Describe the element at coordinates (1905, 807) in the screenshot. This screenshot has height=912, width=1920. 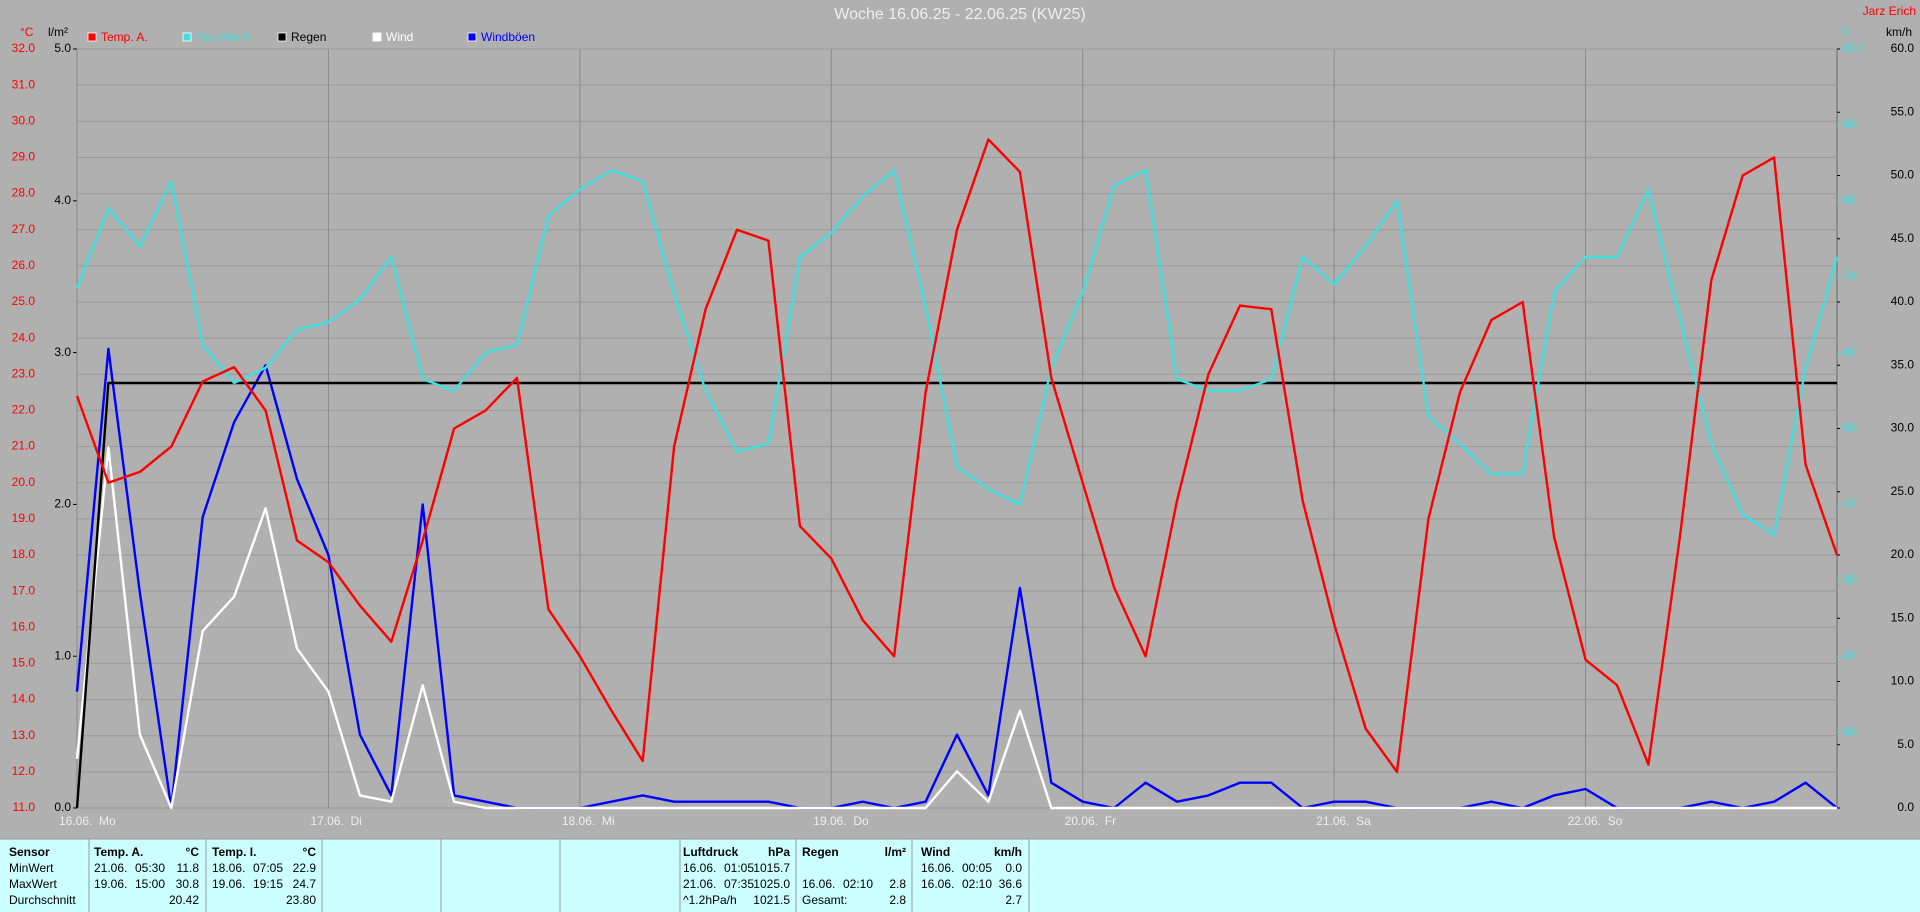
I see `y4-tick-label: 0.0` at that location.